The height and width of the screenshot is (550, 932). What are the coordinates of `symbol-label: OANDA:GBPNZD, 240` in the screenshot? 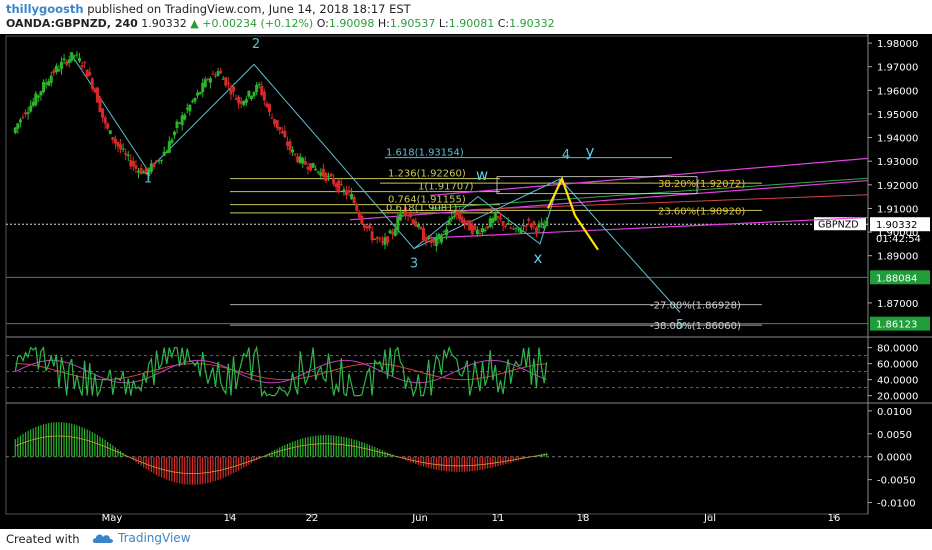 It's located at (72, 23).